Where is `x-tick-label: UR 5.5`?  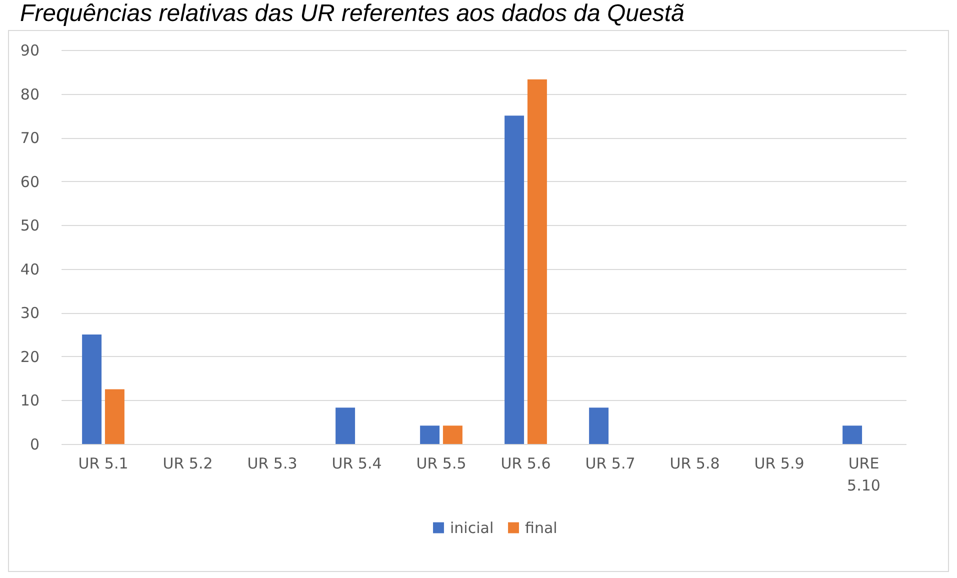 x-tick-label: UR 5.5 is located at coordinates (441, 463).